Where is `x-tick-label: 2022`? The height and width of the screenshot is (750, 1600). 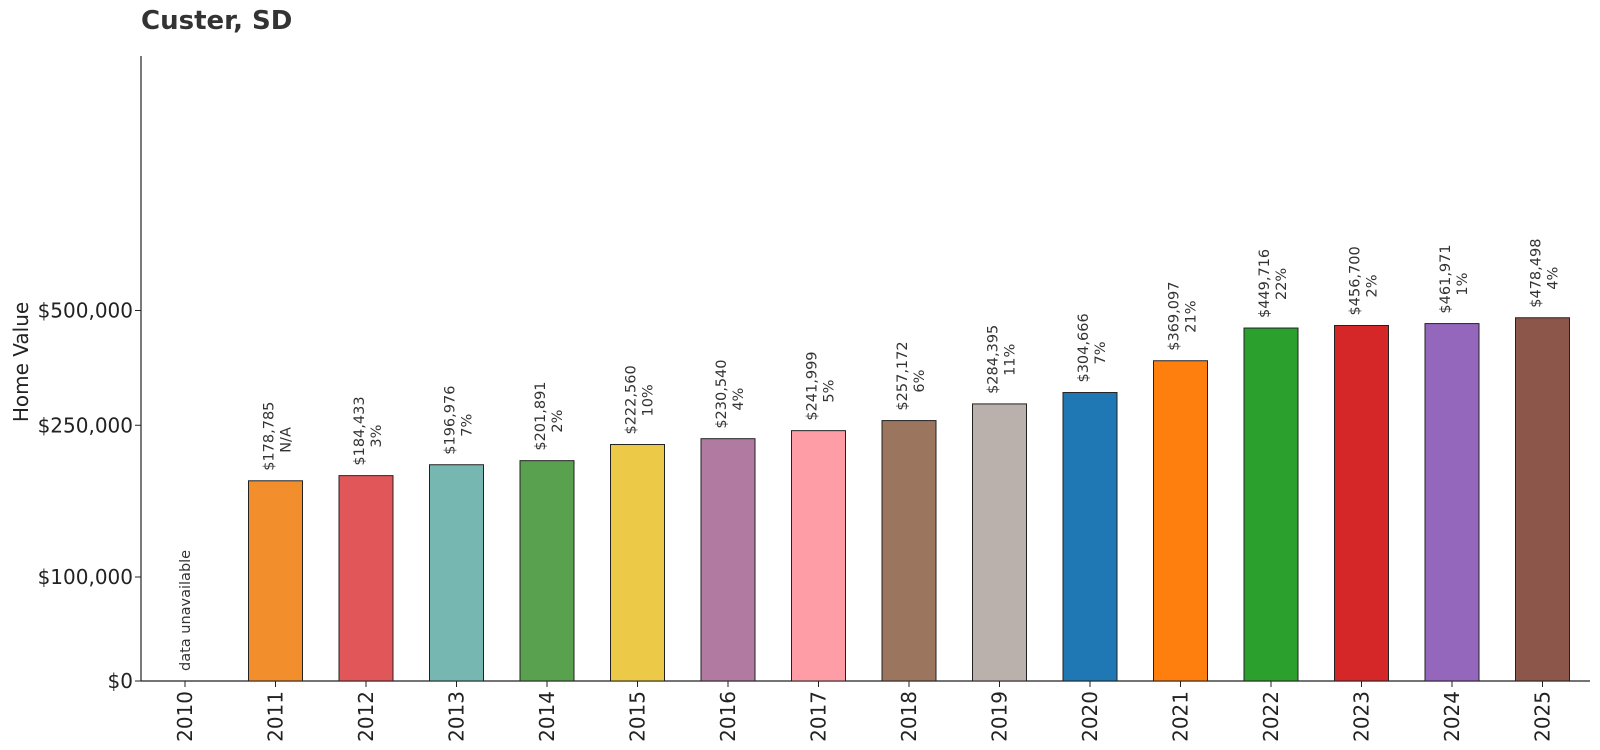 x-tick-label: 2022 is located at coordinates (1271, 716).